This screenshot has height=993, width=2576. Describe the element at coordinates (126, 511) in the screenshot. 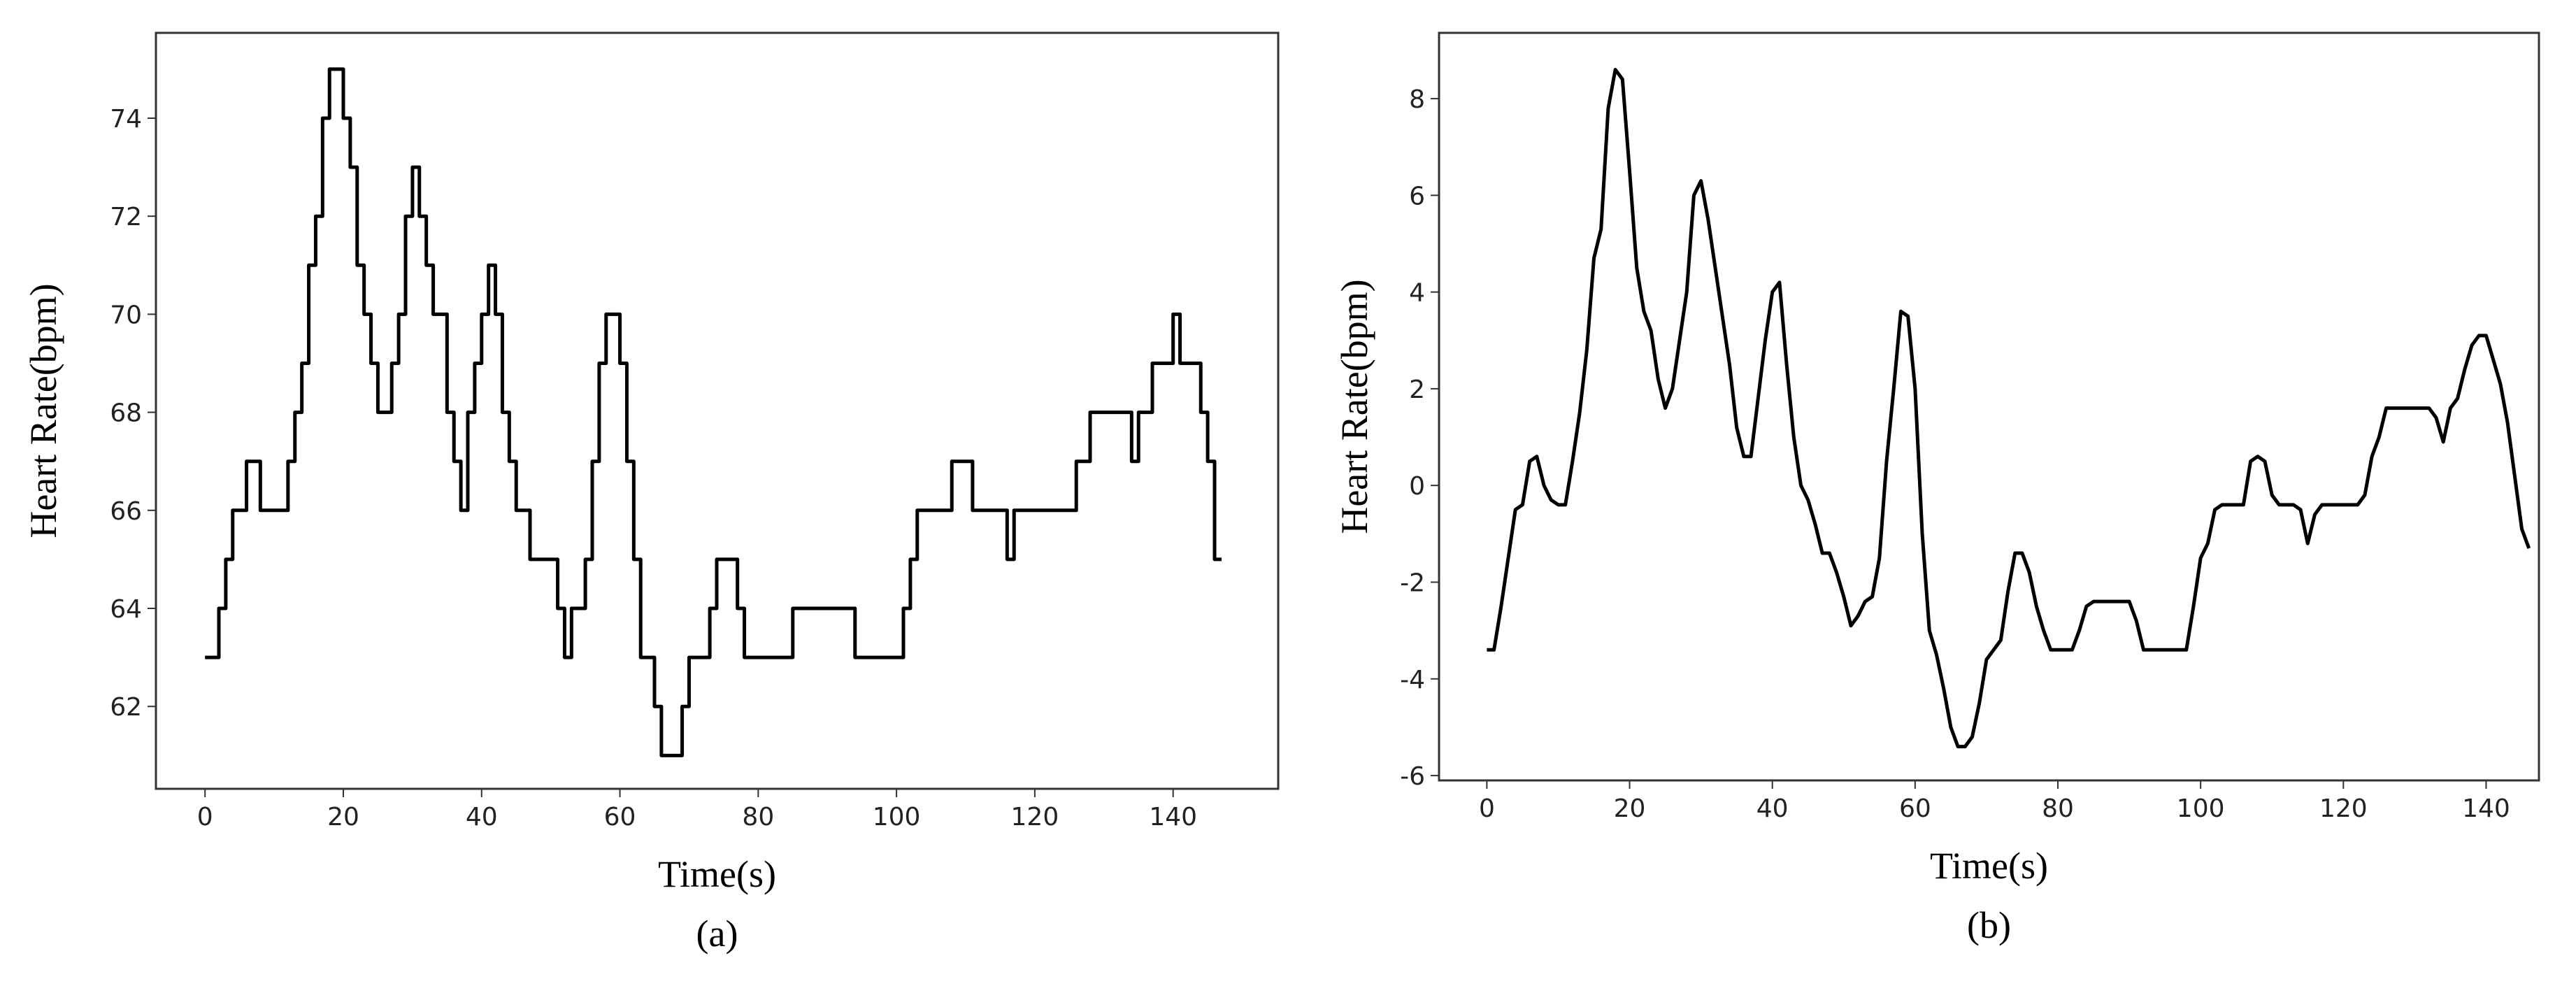

I see `y-tick-label: 66` at that location.